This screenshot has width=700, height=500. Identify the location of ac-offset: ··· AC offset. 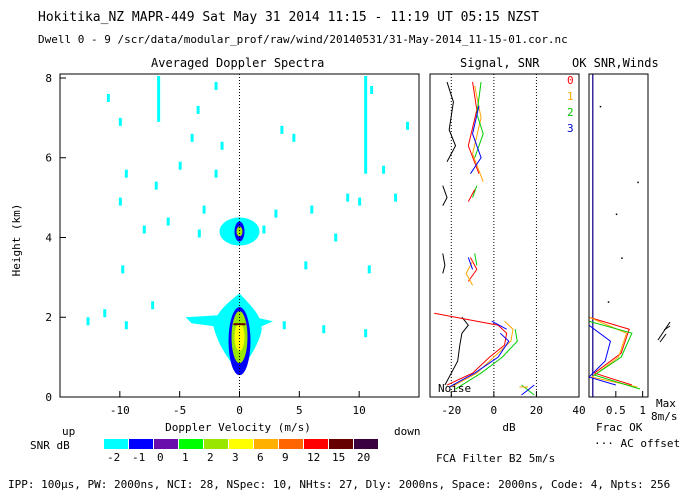
(637, 443).